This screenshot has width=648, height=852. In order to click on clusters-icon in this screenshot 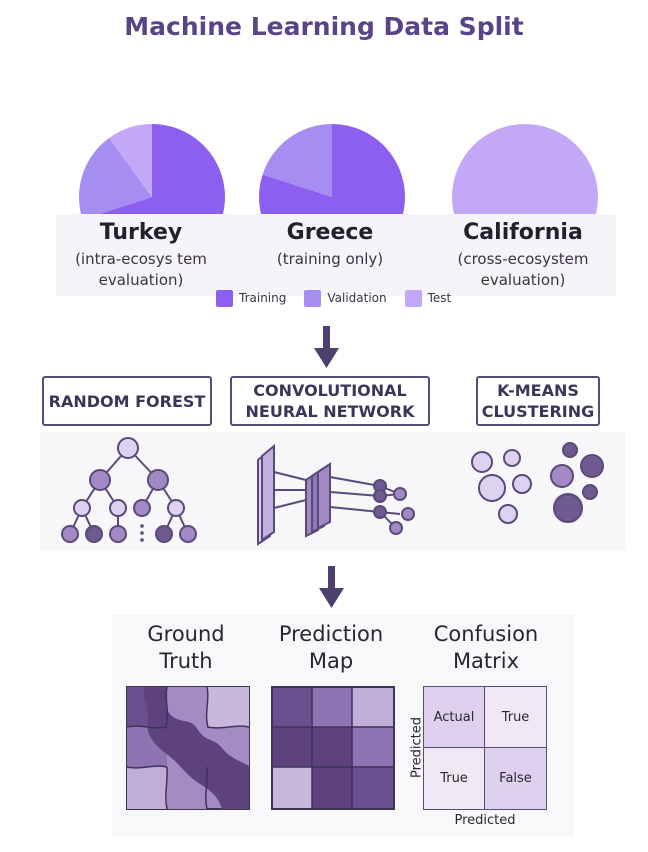, I will do `click(537, 483)`.